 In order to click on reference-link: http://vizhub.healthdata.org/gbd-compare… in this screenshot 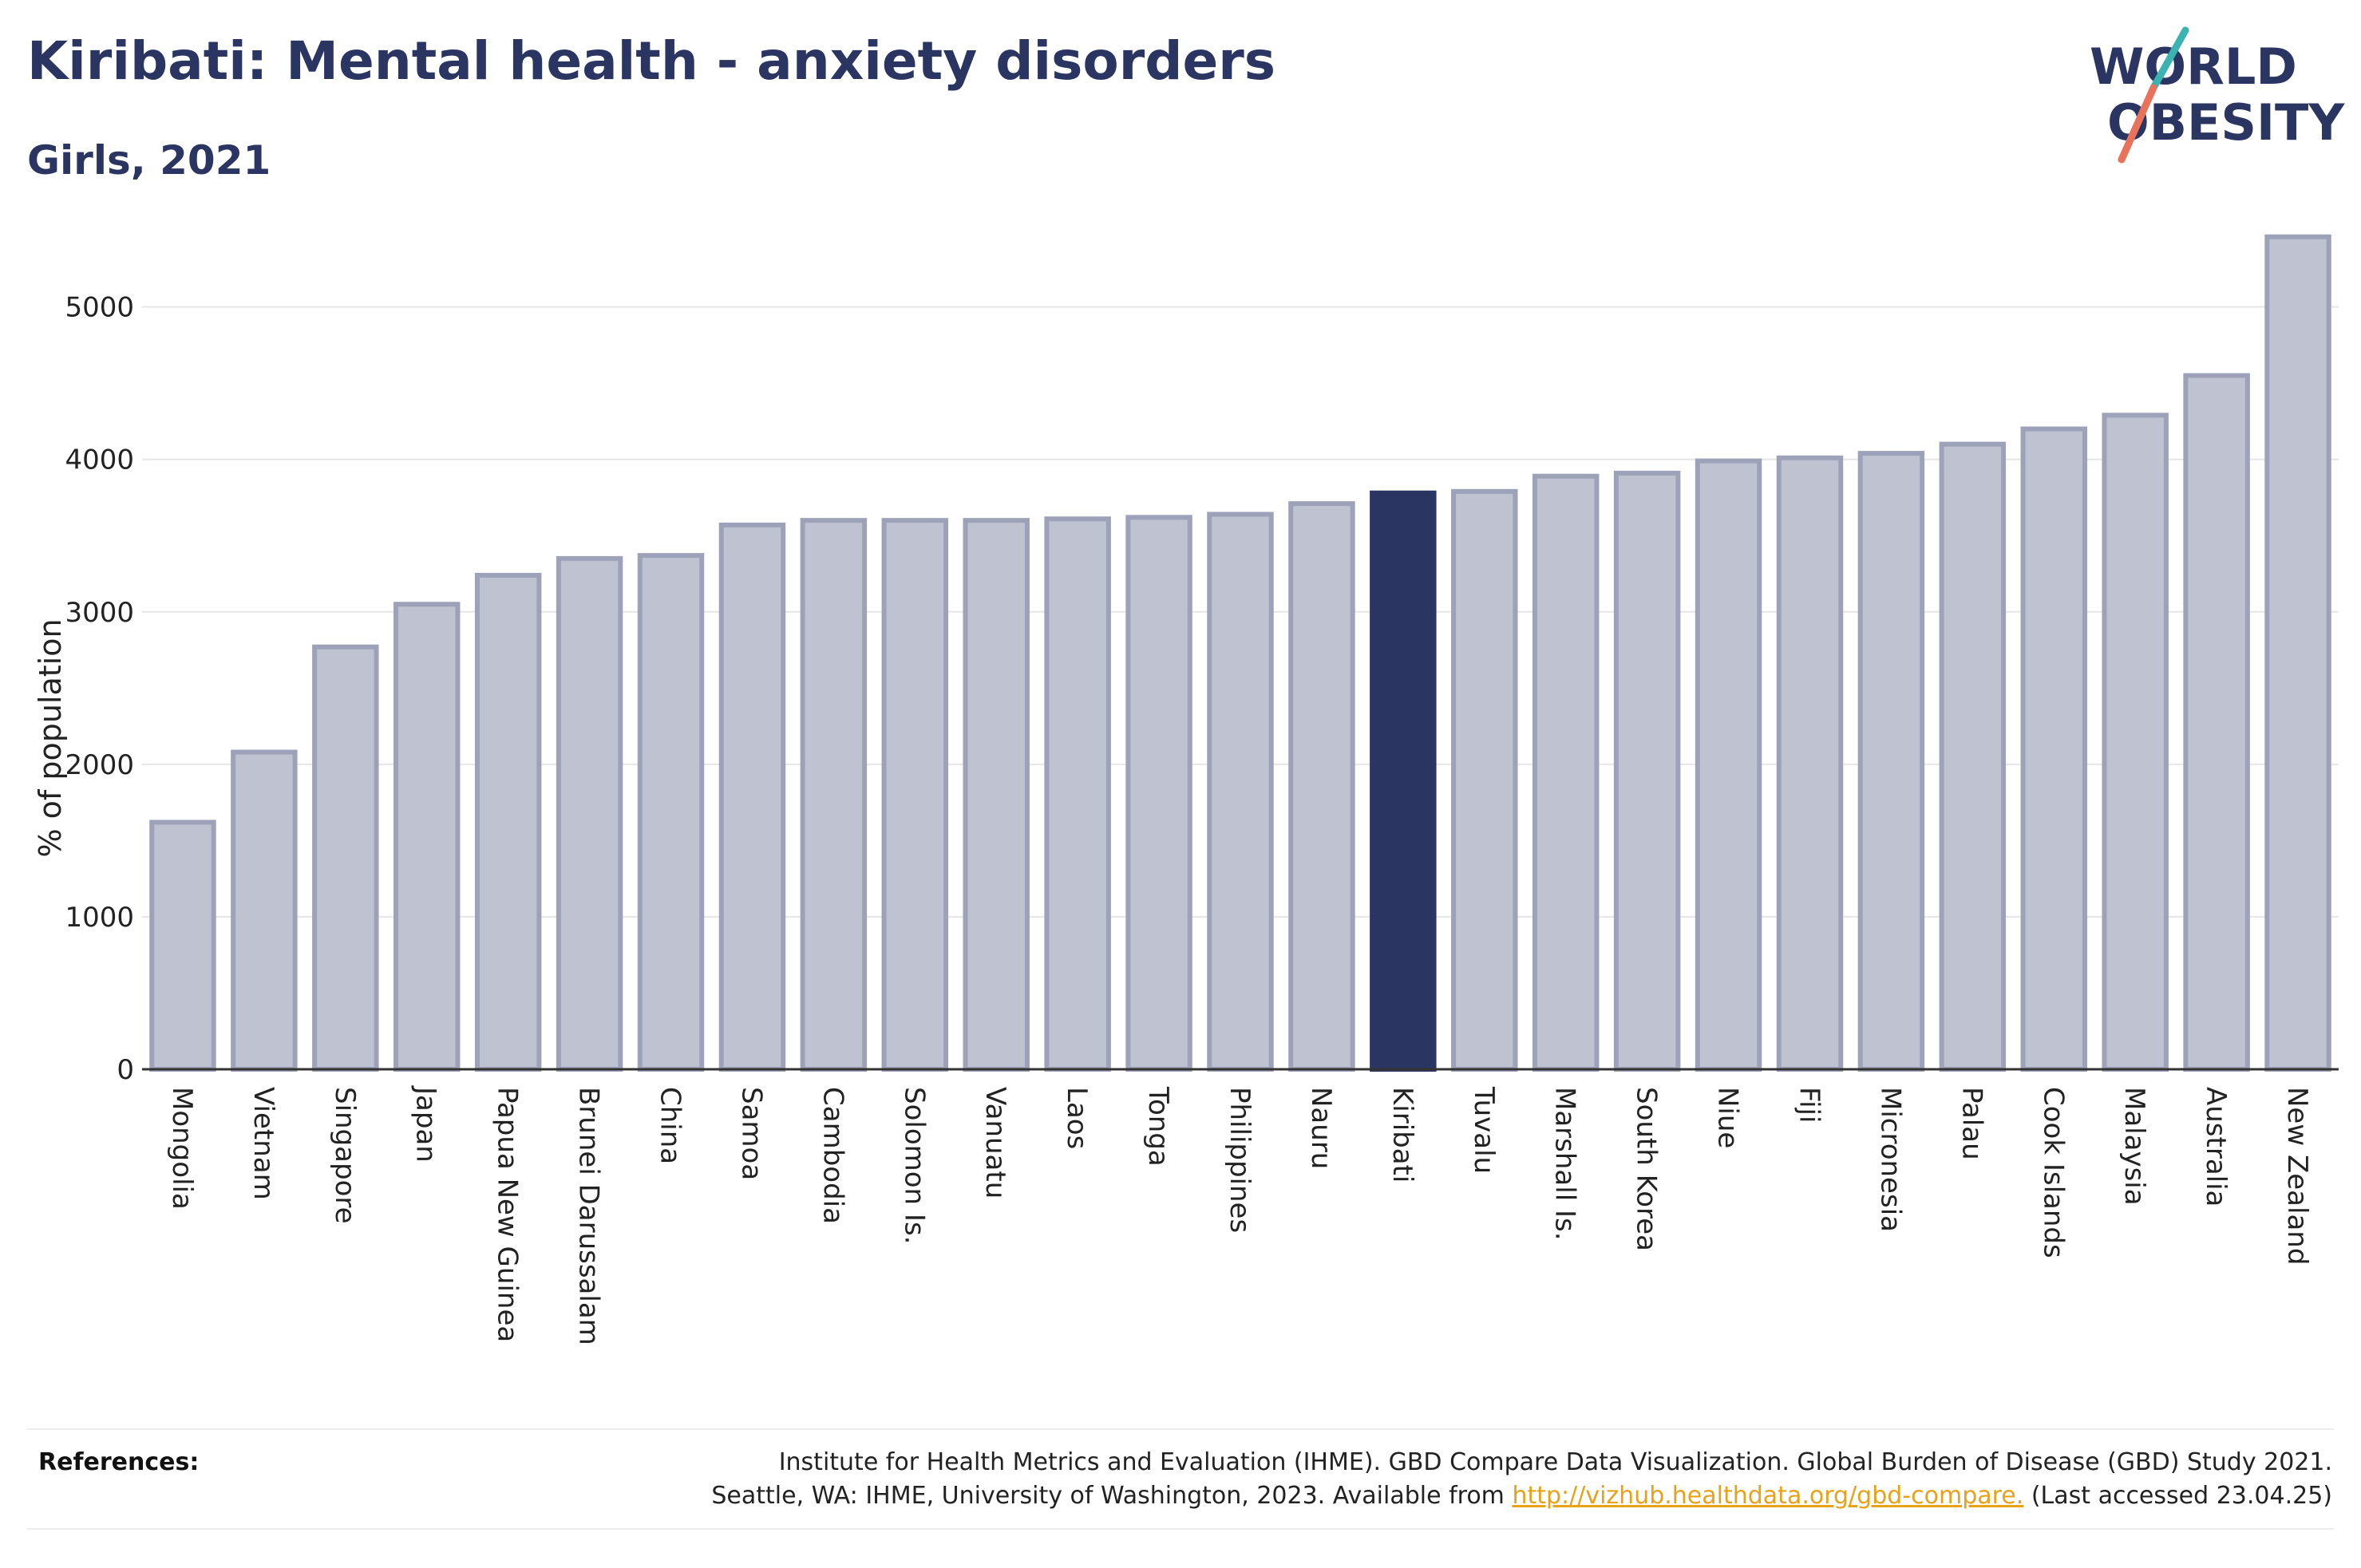, I will do `click(1768, 1496)`.